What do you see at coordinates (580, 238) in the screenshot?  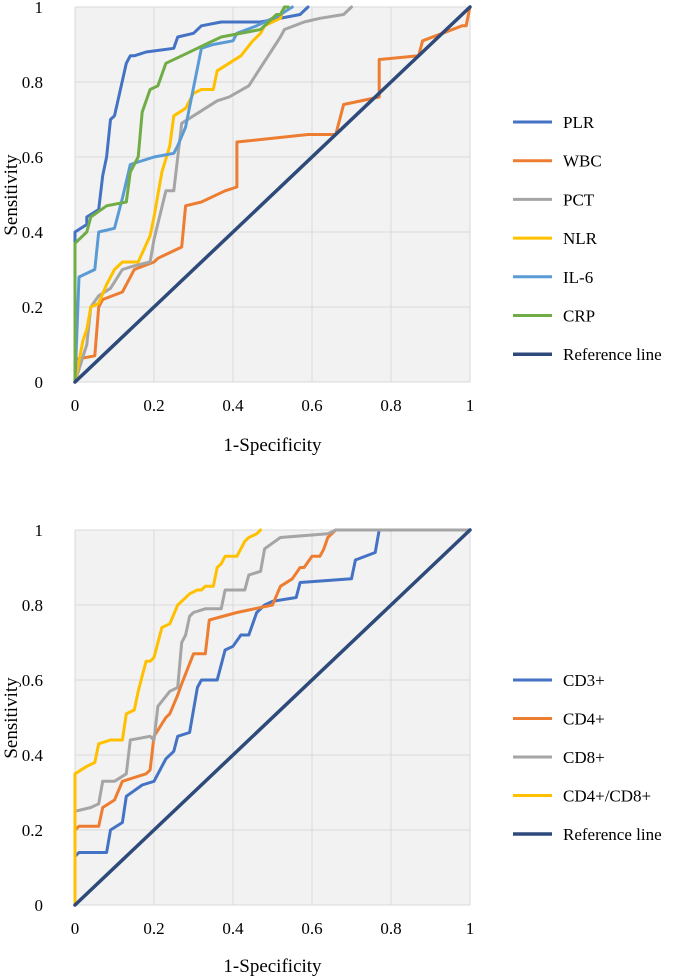 I see `legend-label-nlr: NLR` at bounding box center [580, 238].